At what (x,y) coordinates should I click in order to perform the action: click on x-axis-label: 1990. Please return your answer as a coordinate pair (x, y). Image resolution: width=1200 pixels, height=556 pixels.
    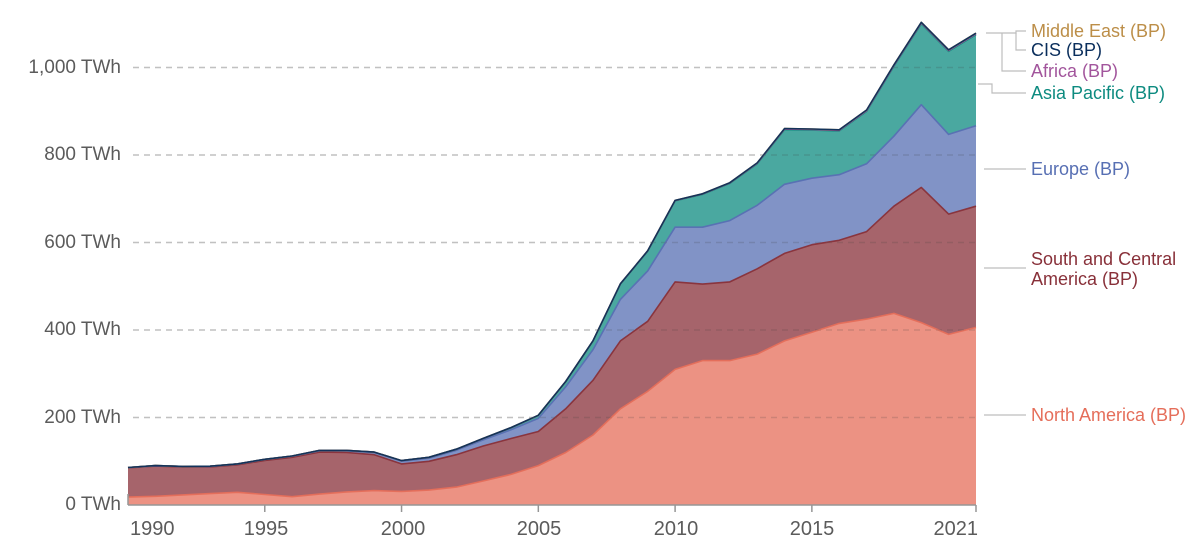
    Looking at the image, I should click on (152, 529).